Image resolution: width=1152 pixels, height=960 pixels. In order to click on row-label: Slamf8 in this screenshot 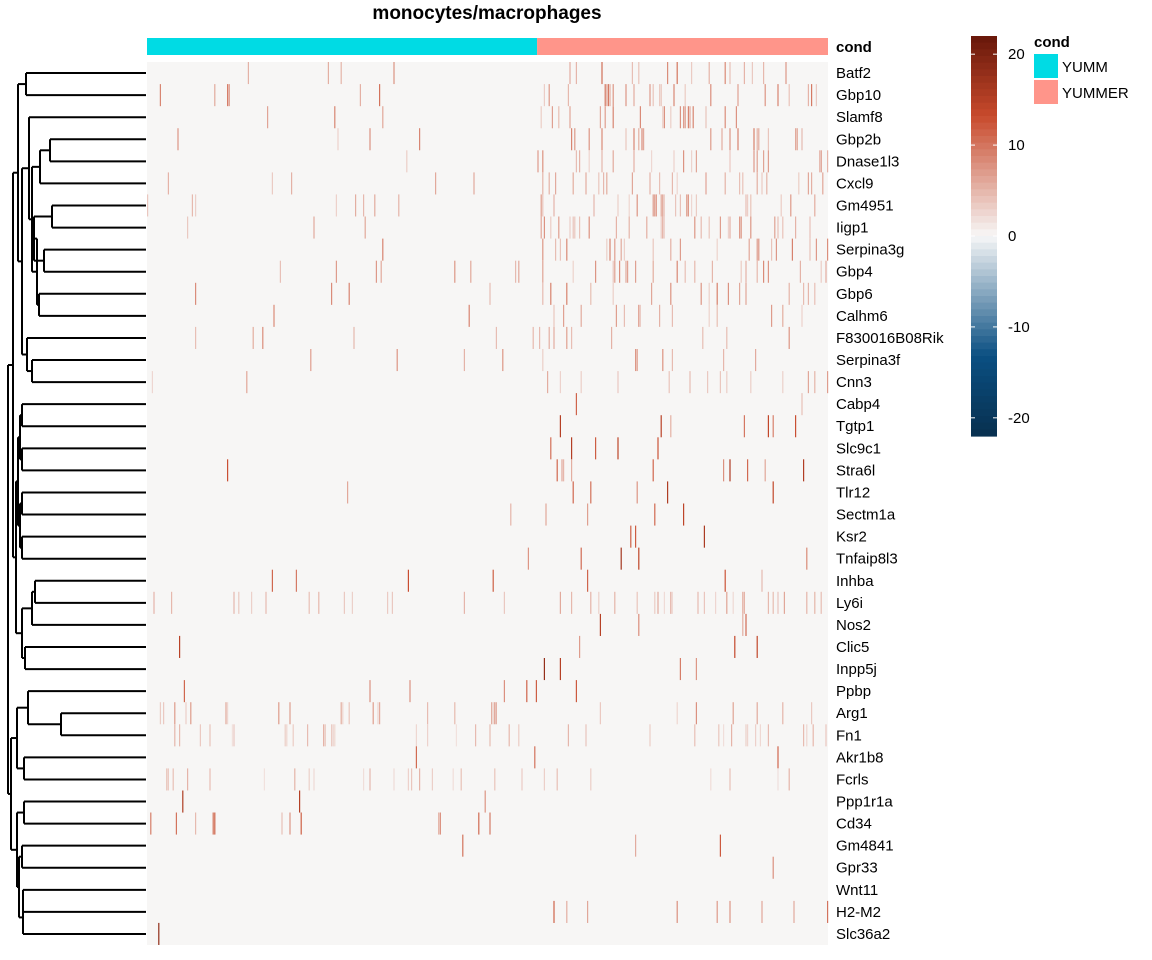, I will do `click(859, 117)`.